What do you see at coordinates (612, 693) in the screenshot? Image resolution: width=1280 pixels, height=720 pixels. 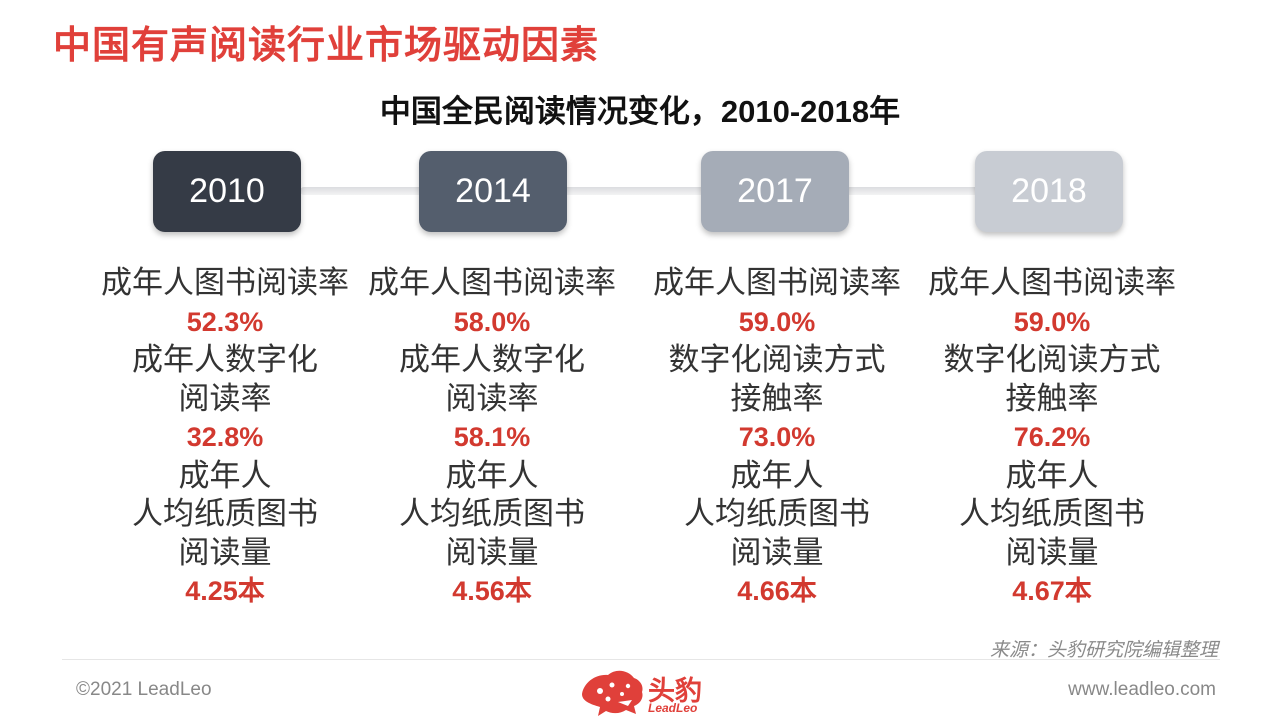 I see `leopard-head-icon` at bounding box center [612, 693].